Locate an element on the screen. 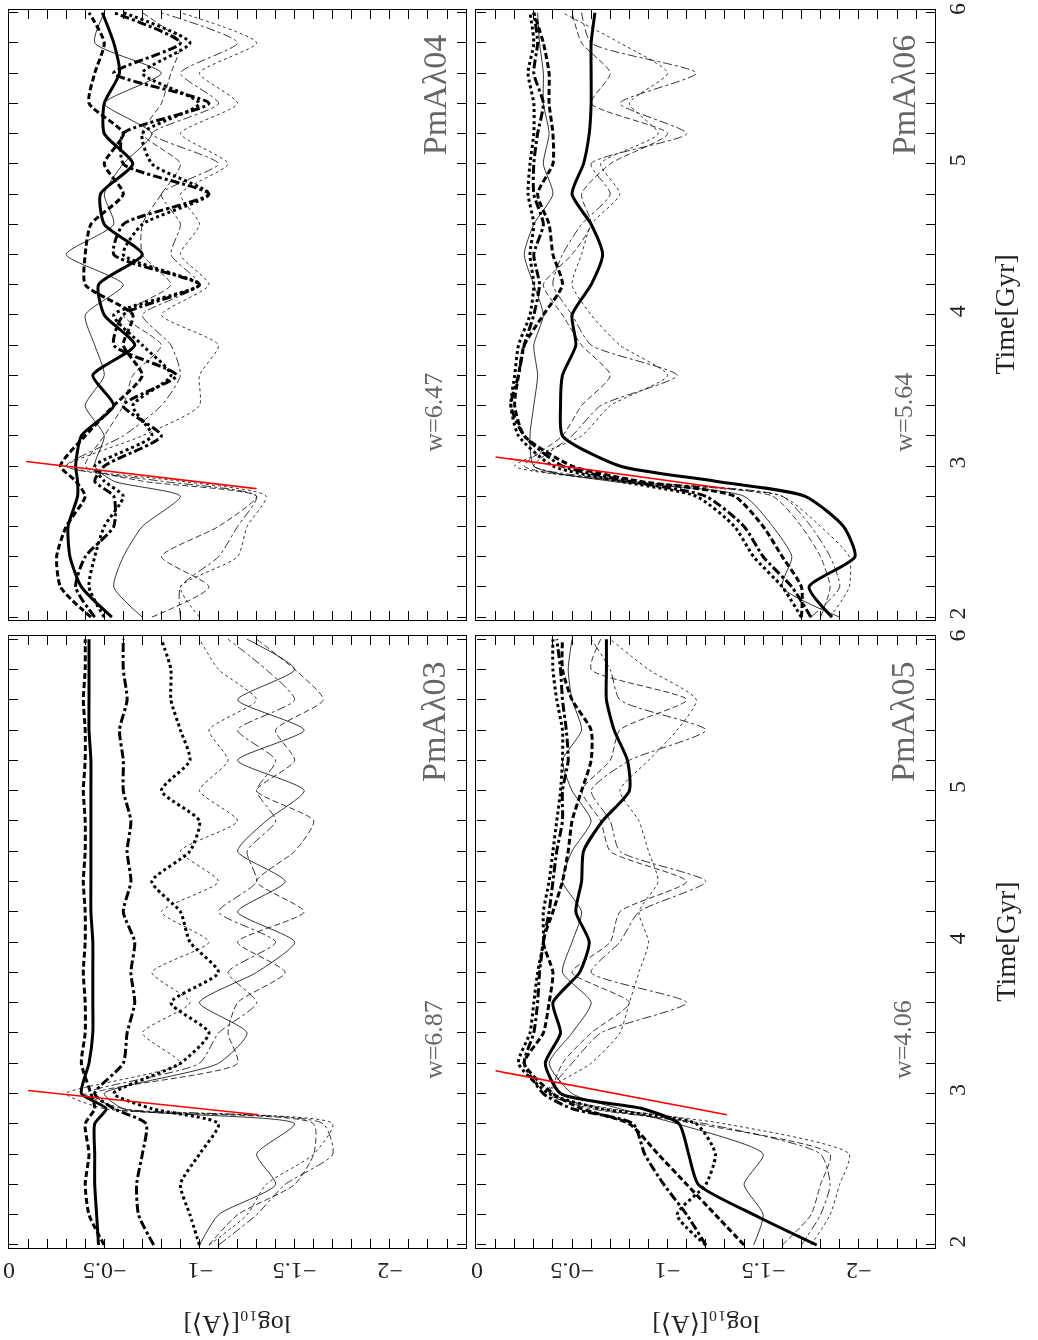  annotation: w=6.87 is located at coordinates (434, 1040).